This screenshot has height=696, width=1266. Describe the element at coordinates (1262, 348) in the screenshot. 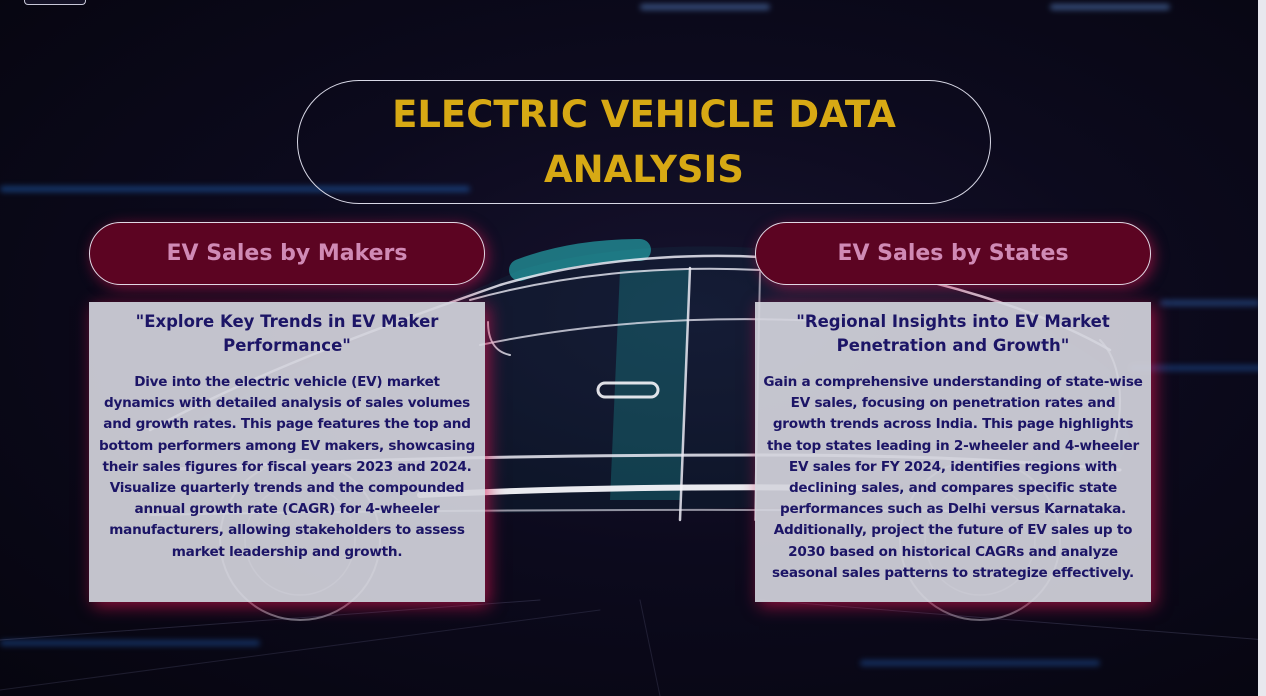

I see `vertical-scrollbar` at that location.